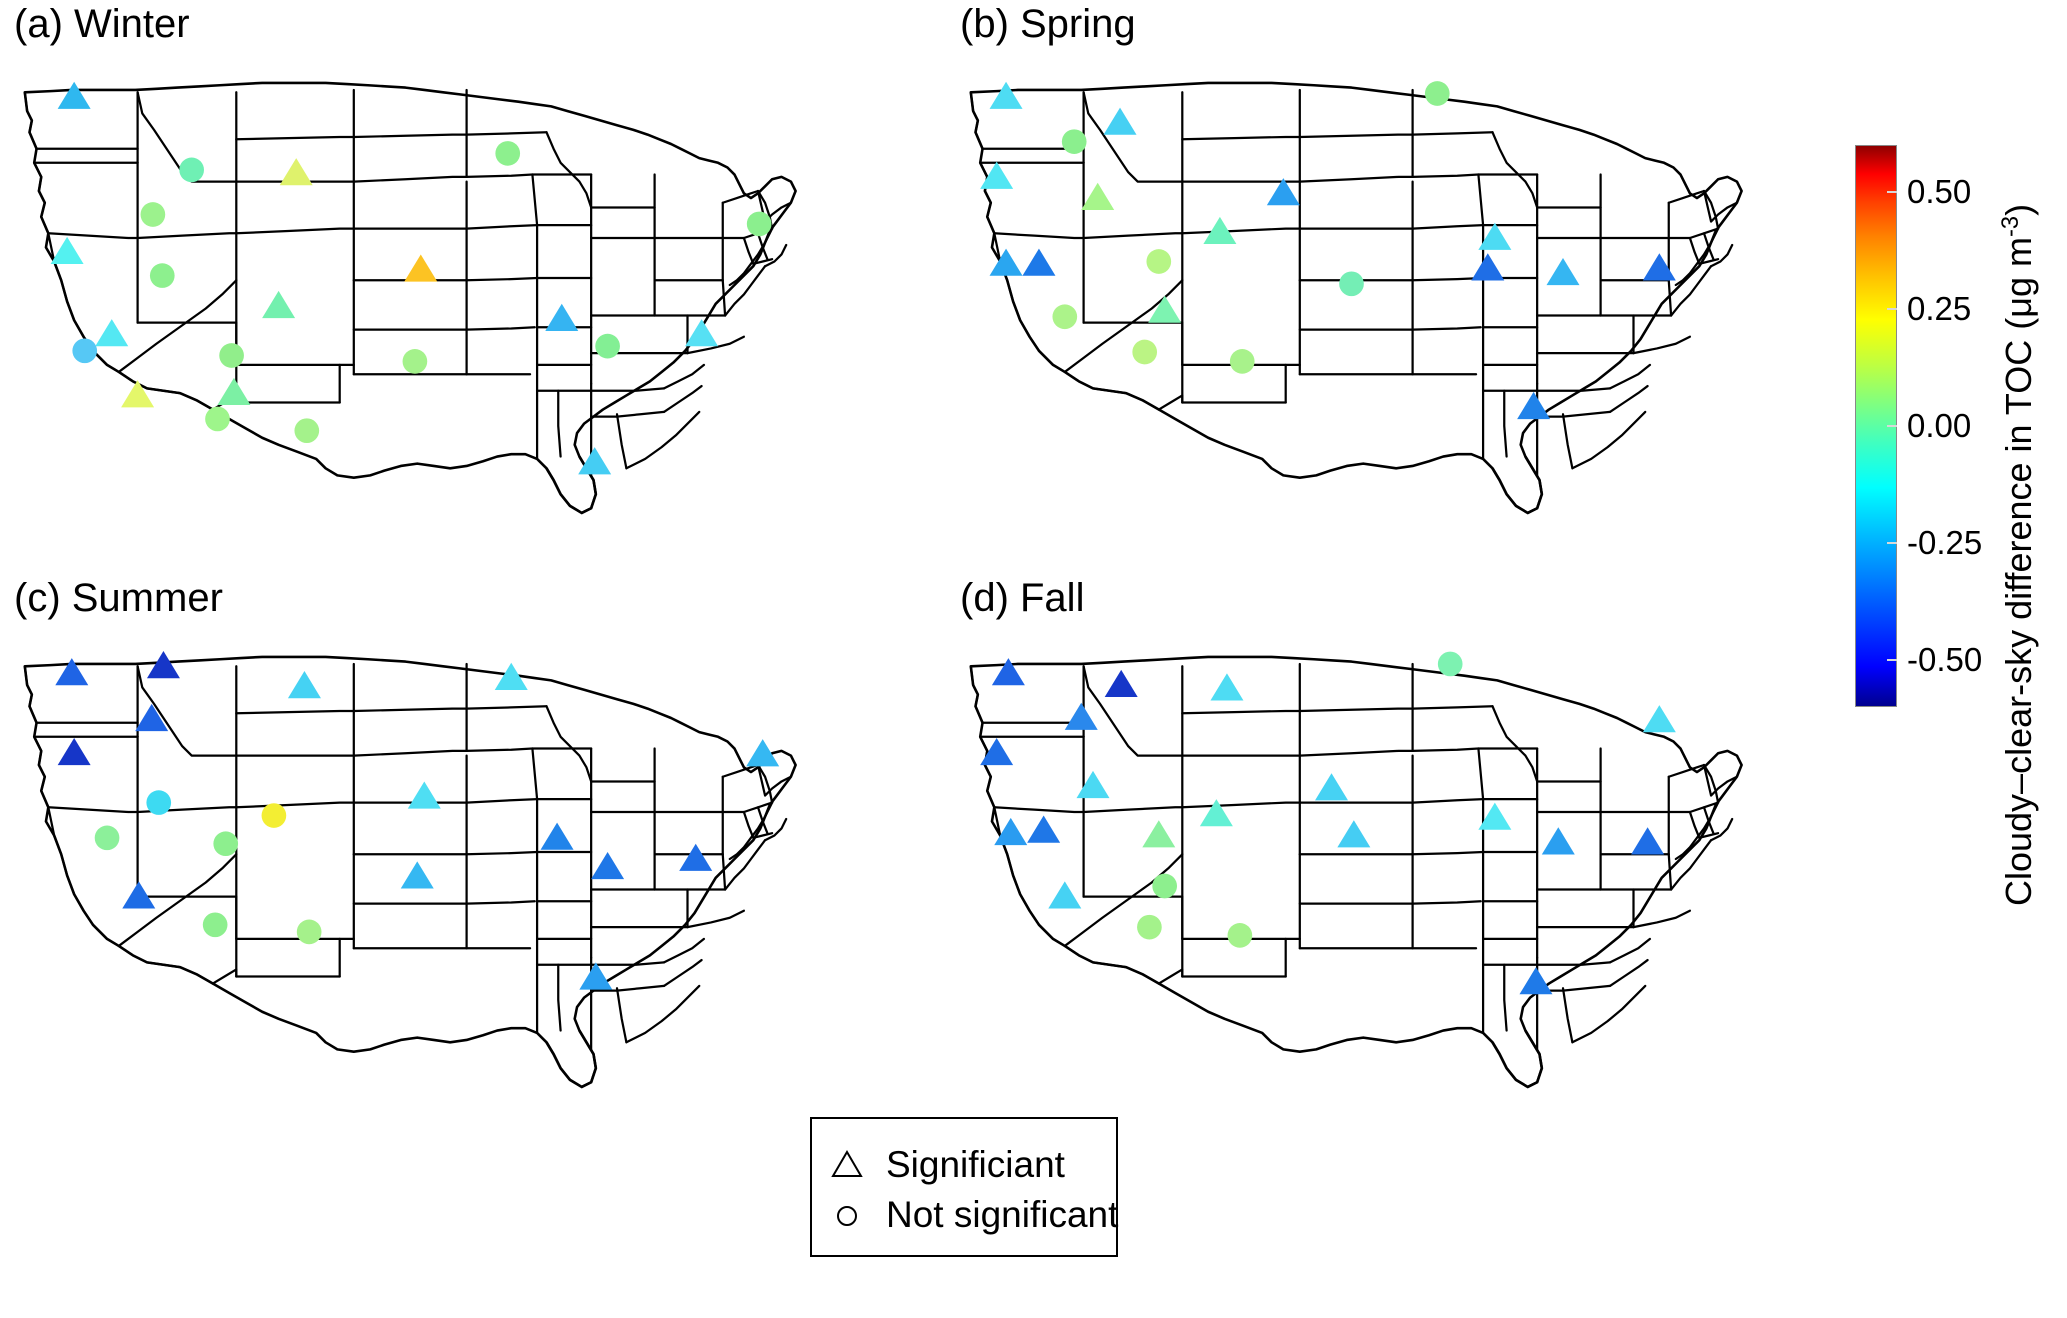 Image resolution: width=2067 pixels, height=1318 pixels. Describe the element at coordinates (102, 24) in the screenshot. I see `panel-title-winter: (a) Winter` at that location.